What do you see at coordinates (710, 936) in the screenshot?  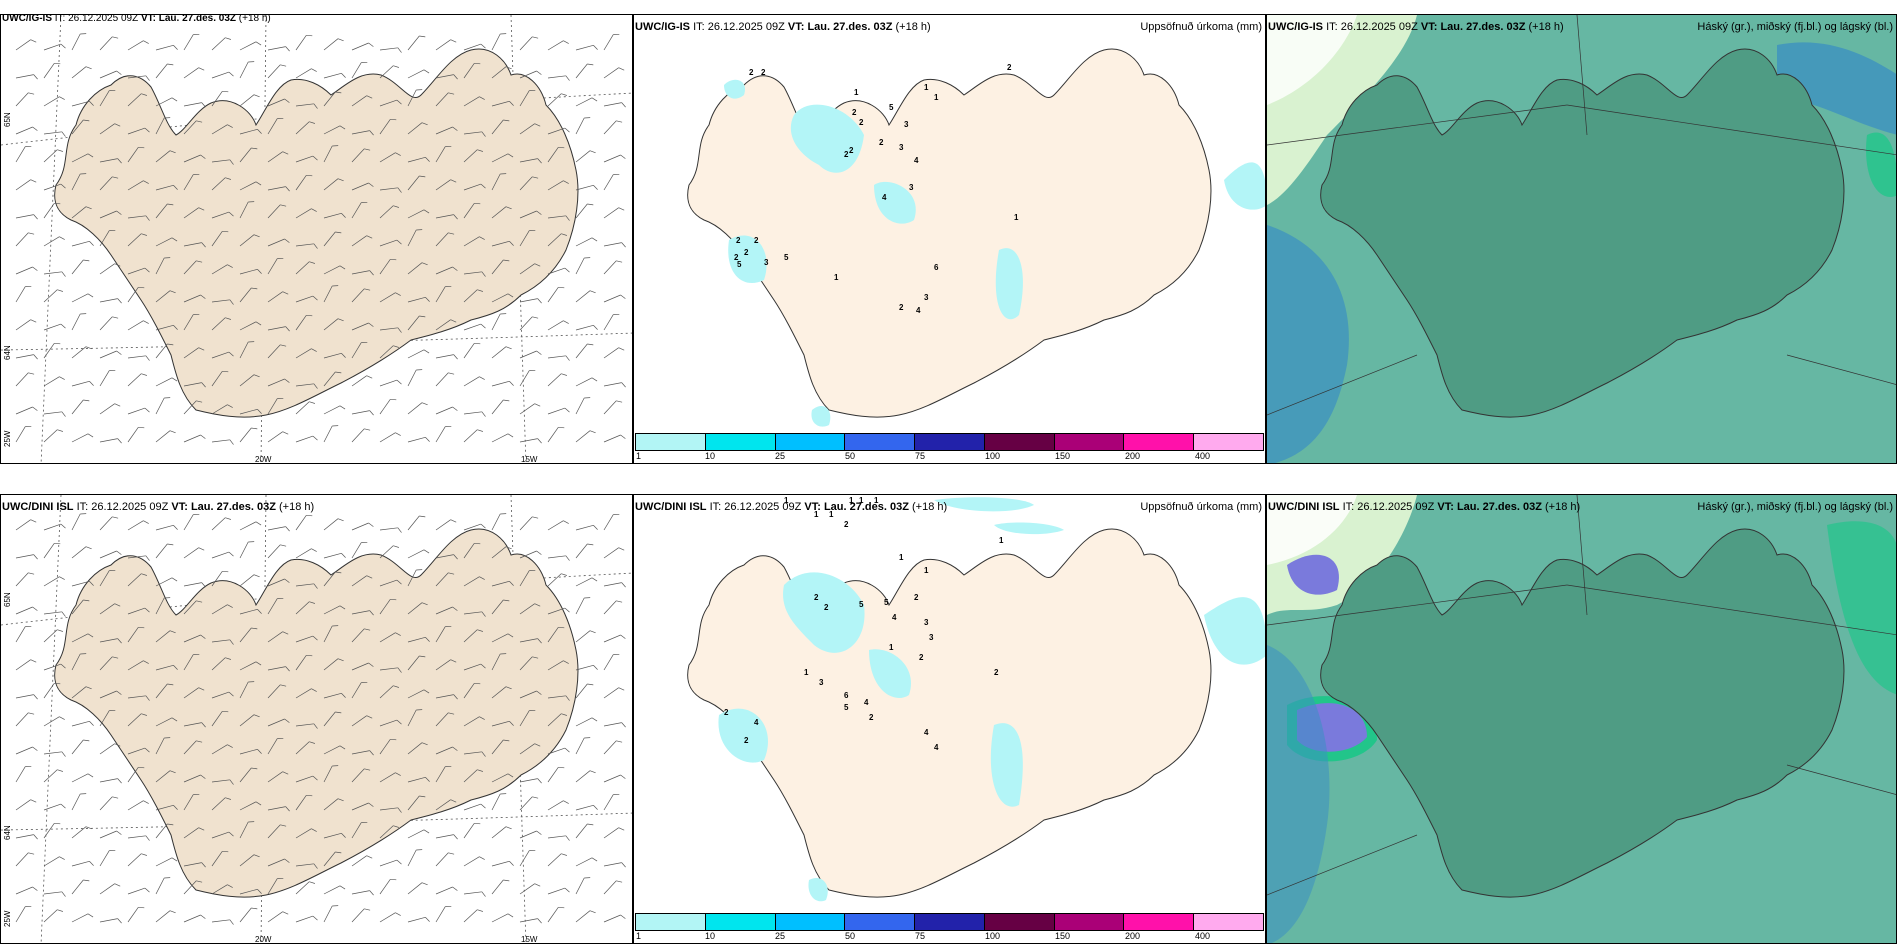 I see `legend-tick: 10` at bounding box center [710, 936].